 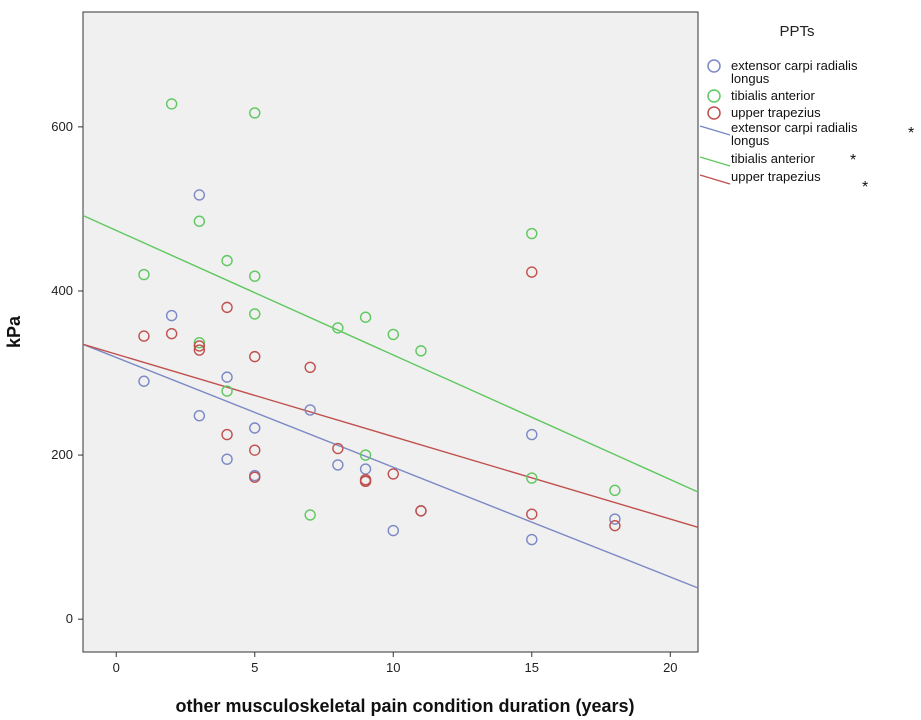 I want to click on legend-title: PPTs, so click(x=796, y=31).